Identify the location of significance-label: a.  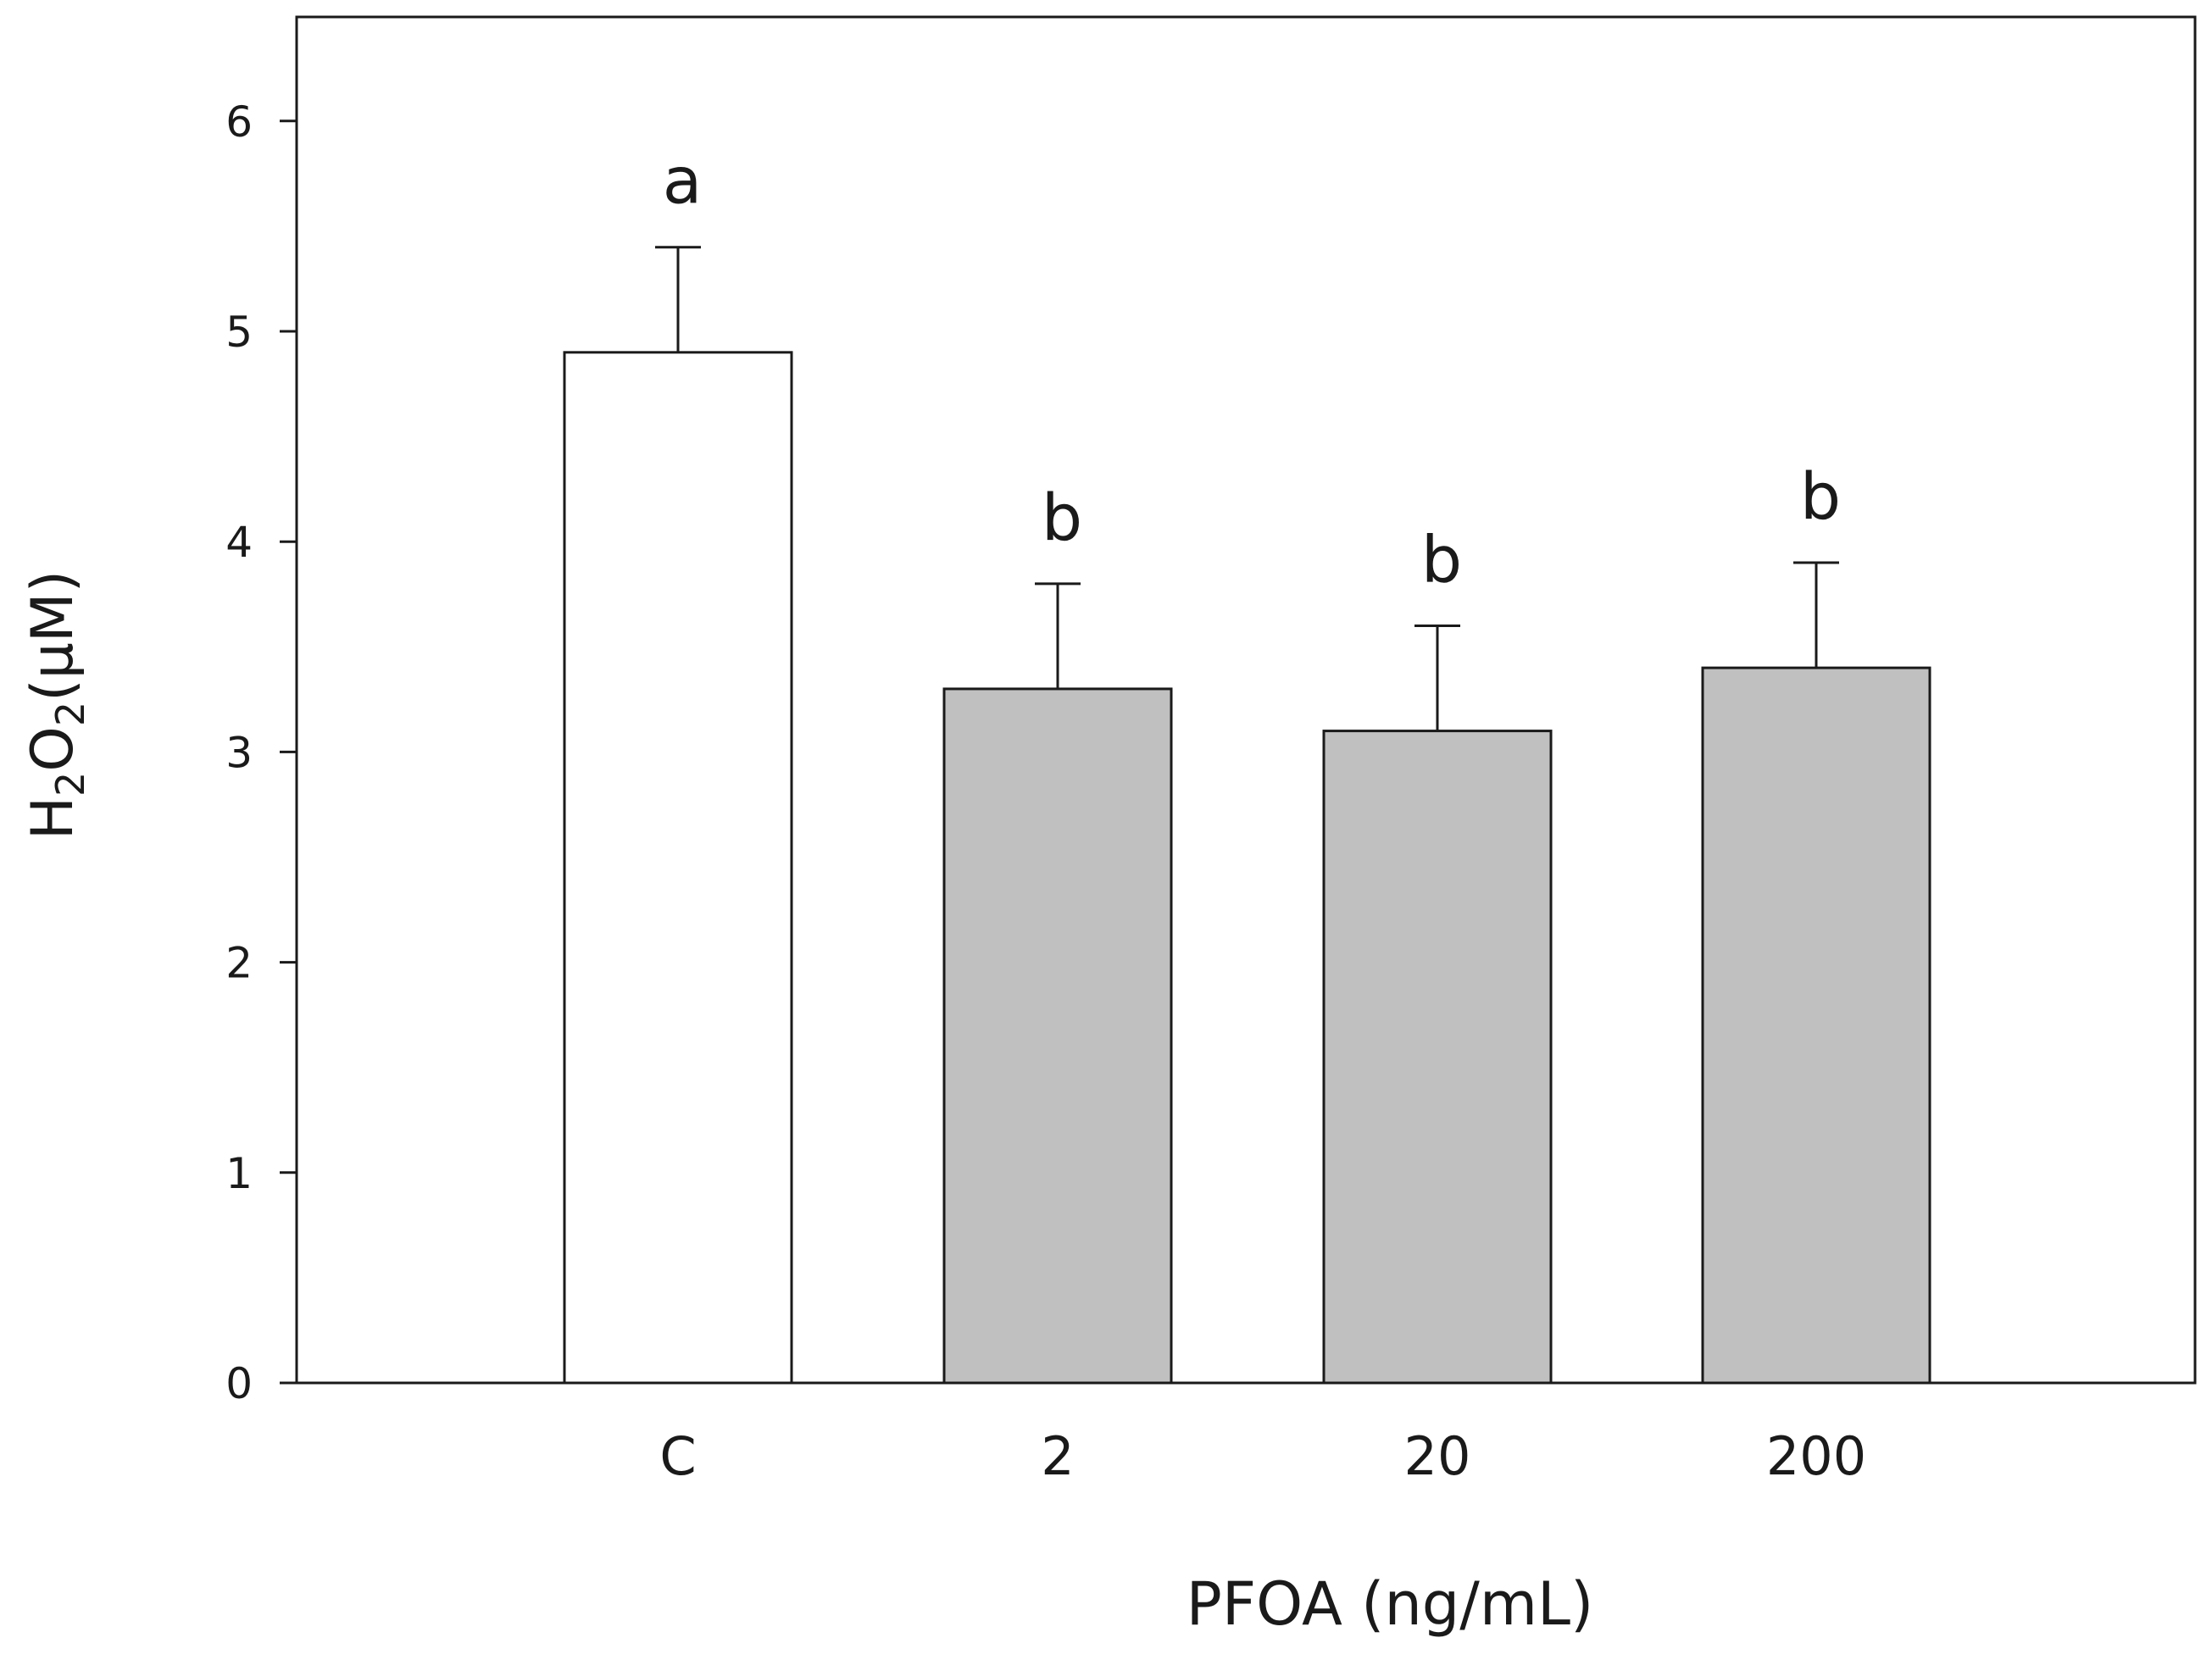
(683, 181).